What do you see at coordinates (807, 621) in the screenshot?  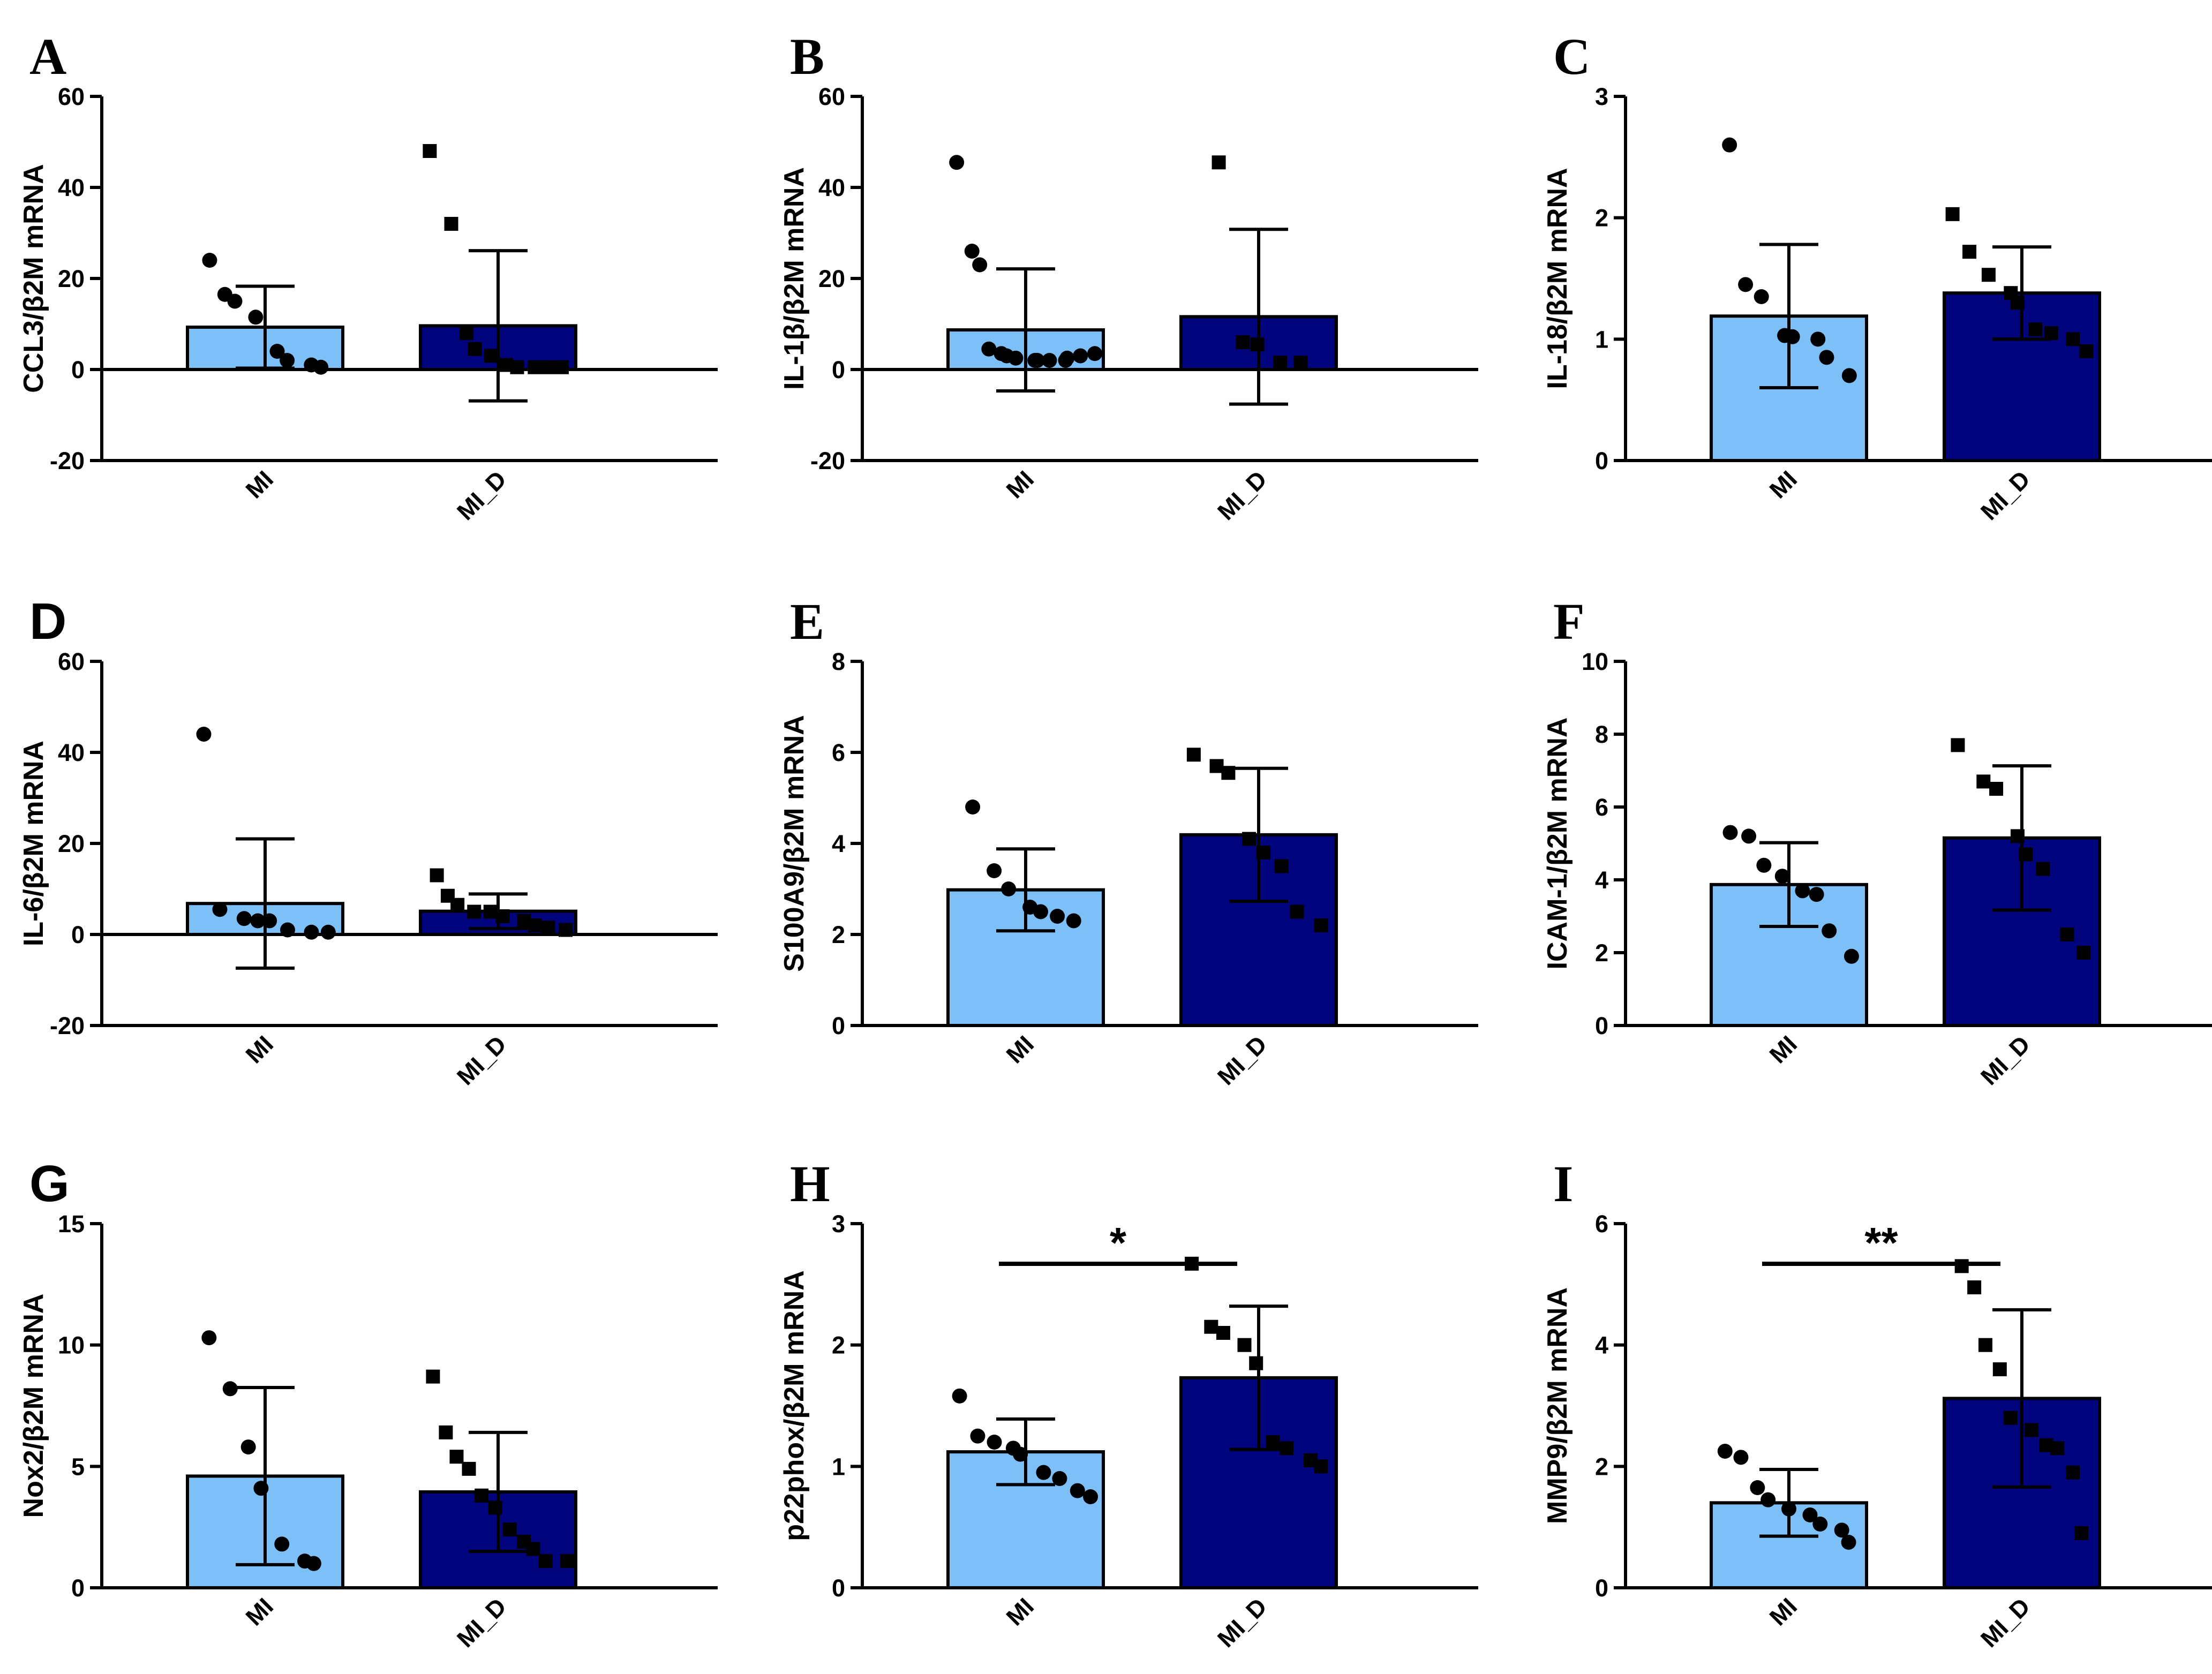 I see `panel-letter: E` at bounding box center [807, 621].